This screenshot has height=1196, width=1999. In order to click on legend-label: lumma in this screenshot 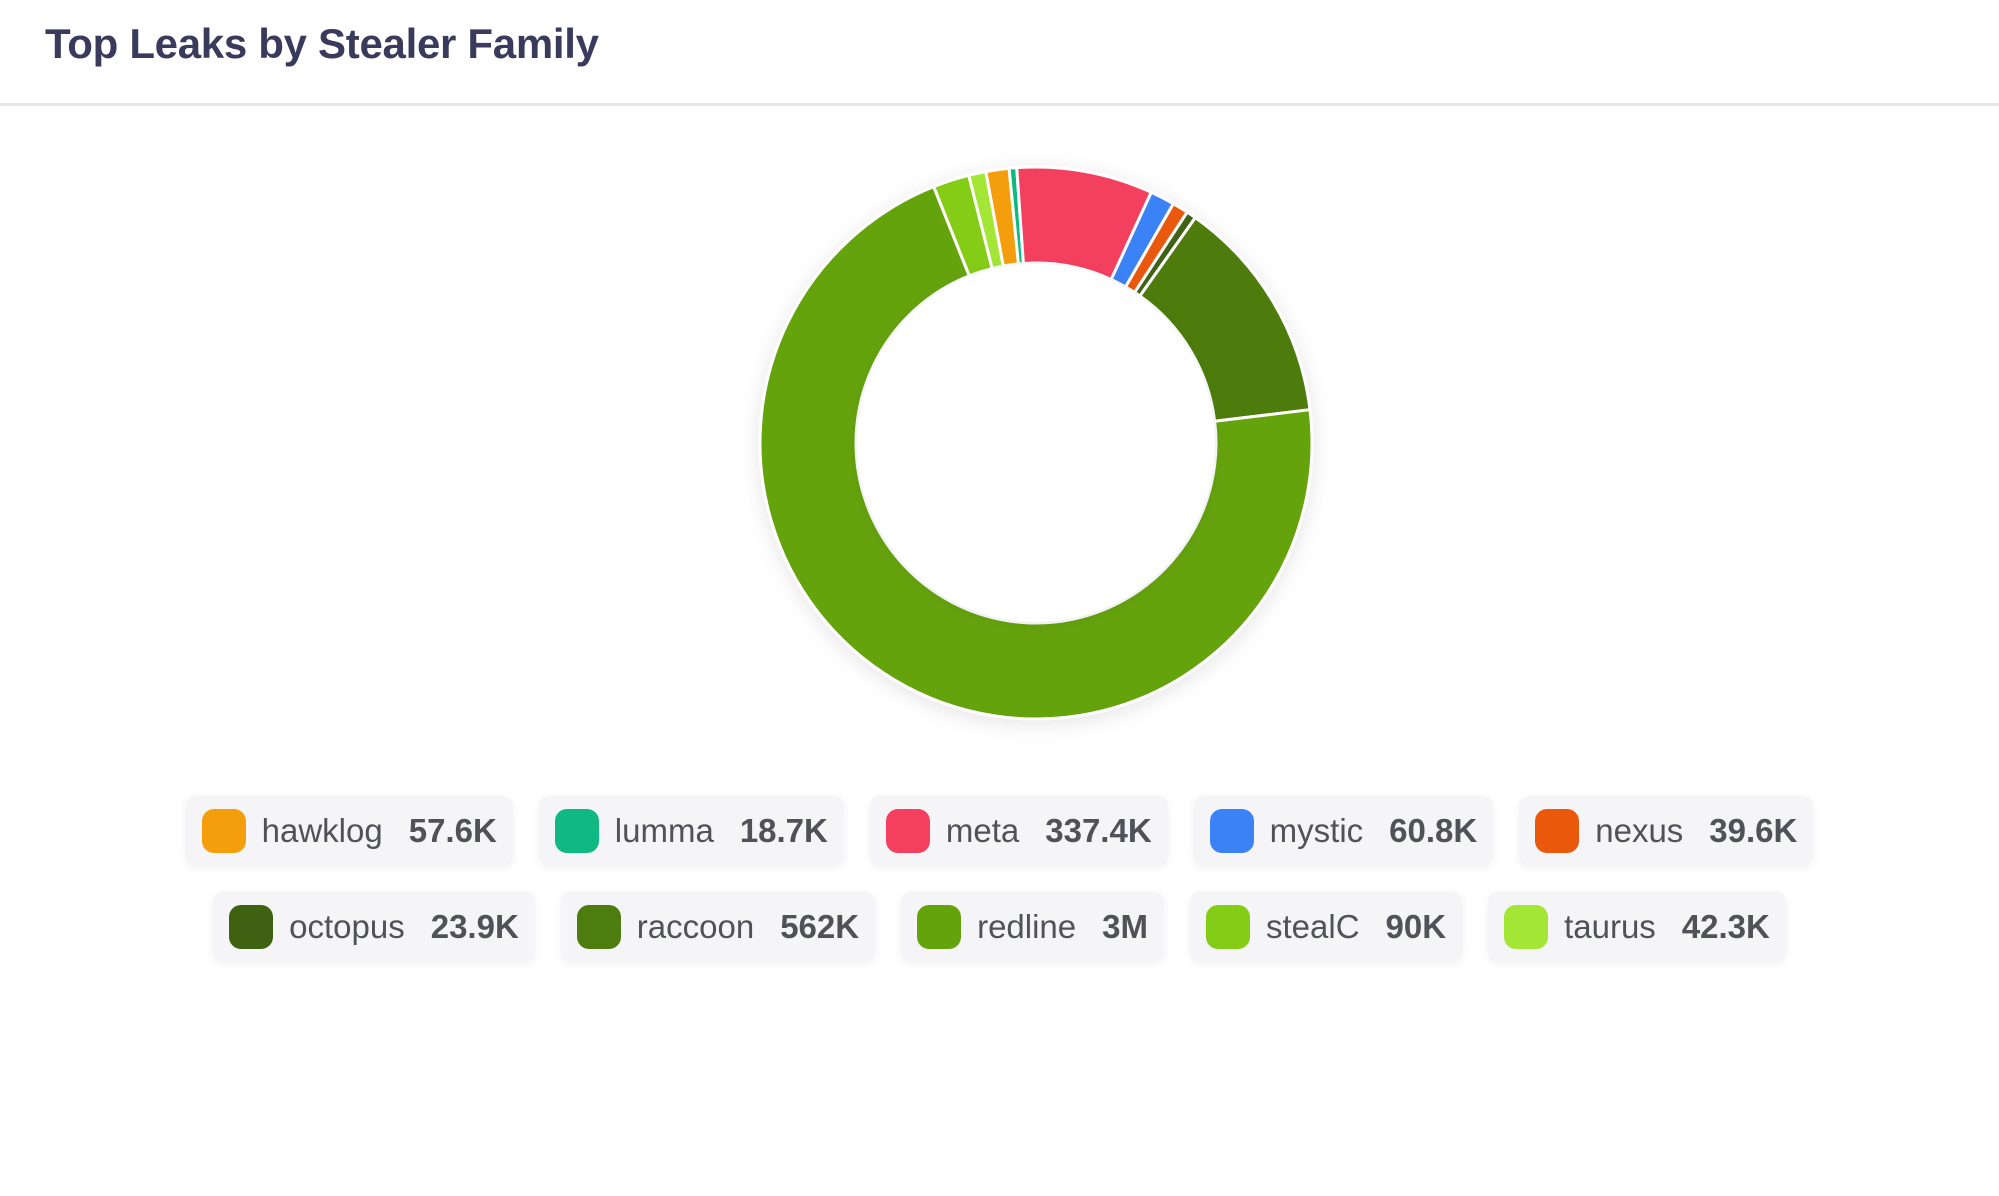, I will do `click(664, 830)`.